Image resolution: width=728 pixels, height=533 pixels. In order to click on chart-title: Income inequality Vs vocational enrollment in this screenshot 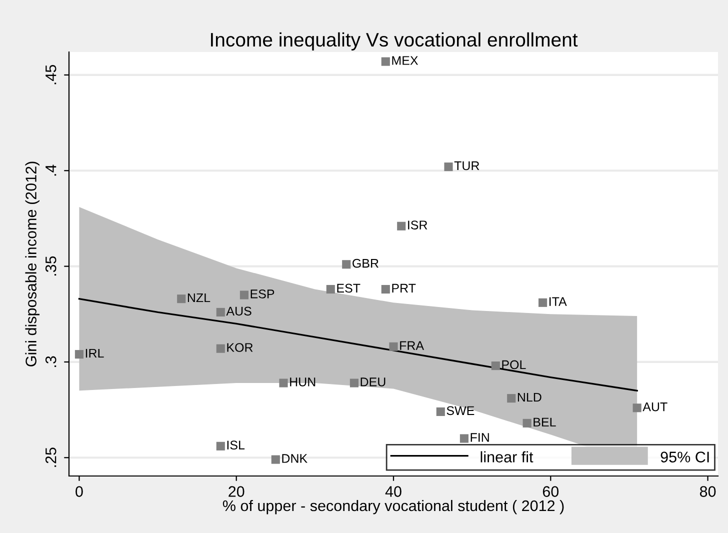, I will do `click(394, 41)`.